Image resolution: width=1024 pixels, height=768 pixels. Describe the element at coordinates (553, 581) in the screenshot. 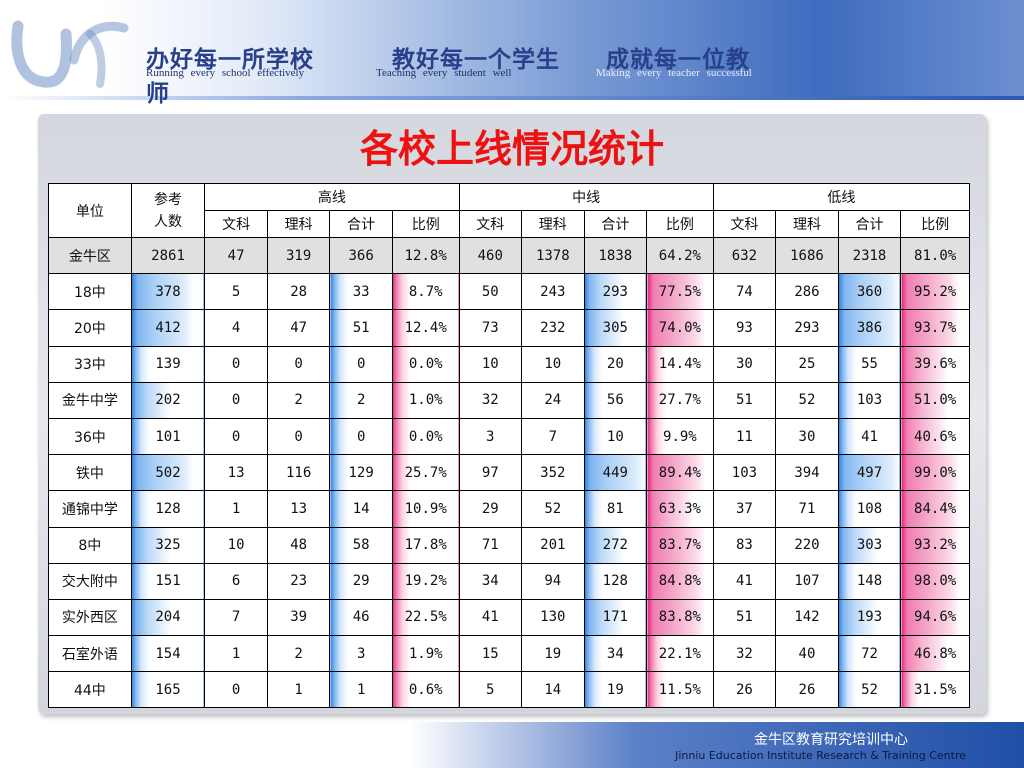

I see `cell-mid-1: 94` at that location.